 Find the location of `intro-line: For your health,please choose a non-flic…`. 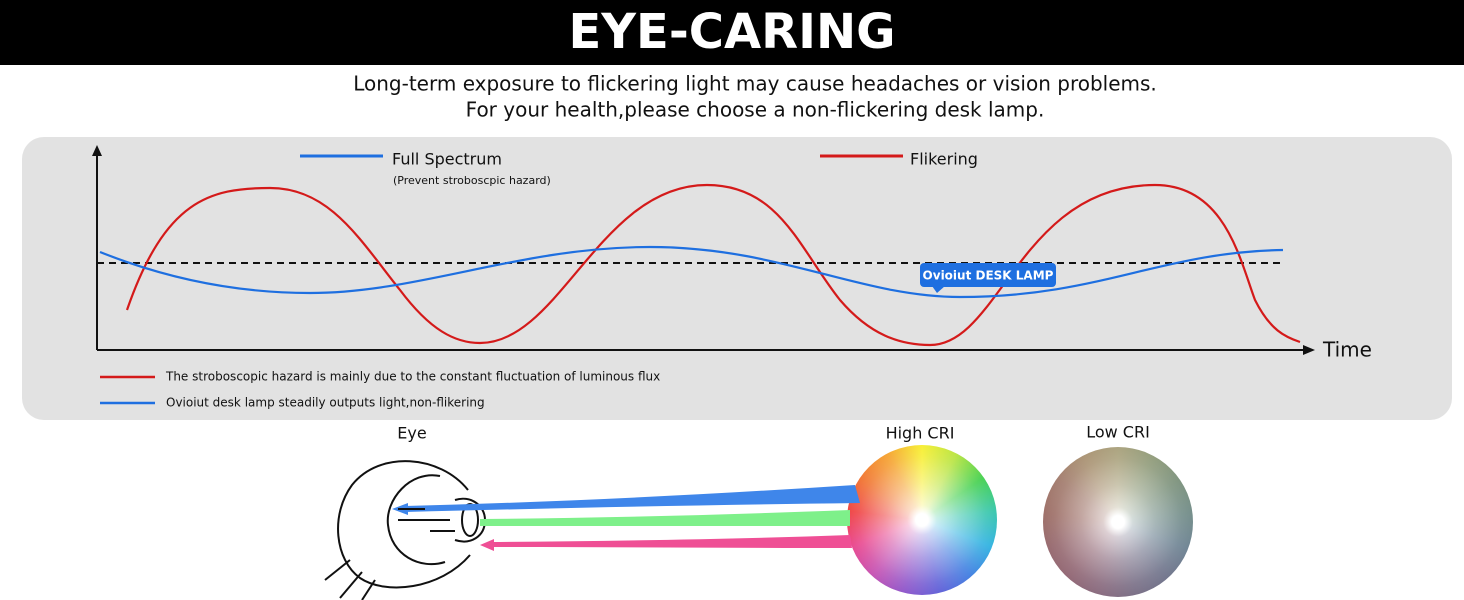

intro-line: For your health,please choose a non-flic… is located at coordinates (755, 110).